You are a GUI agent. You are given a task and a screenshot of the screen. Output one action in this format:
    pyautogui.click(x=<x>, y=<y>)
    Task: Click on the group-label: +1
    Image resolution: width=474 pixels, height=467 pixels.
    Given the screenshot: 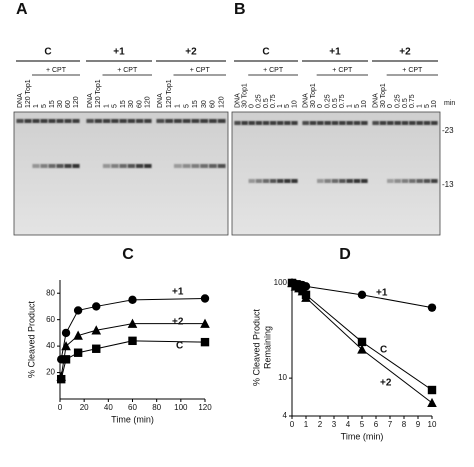 What is the action you would take?
    pyautogui.click(x=335, y=52)
    